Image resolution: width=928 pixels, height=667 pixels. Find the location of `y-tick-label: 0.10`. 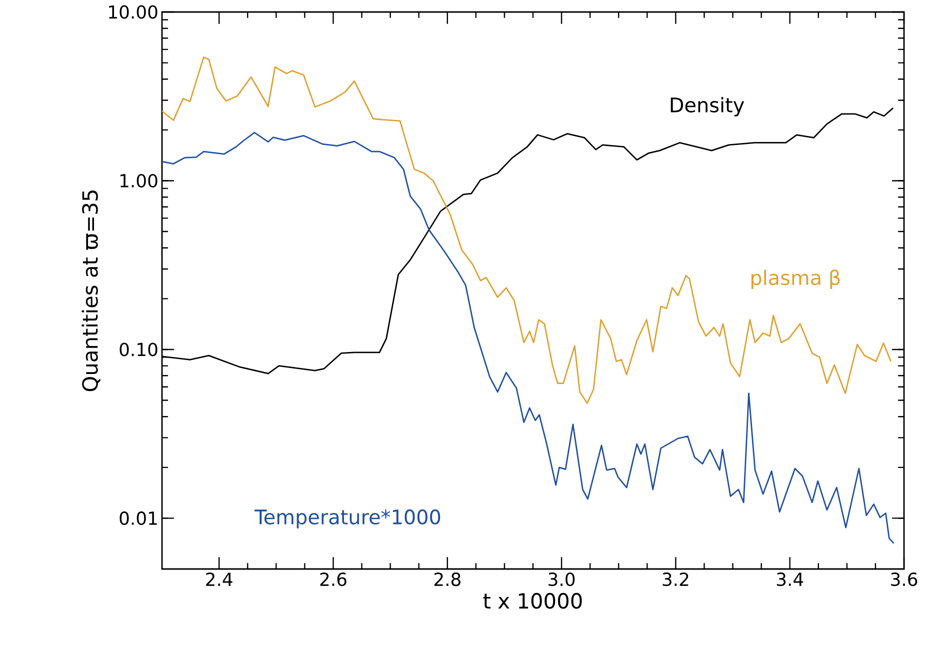

y-tick-label: 0.10 is located at coordinates (139, 349).